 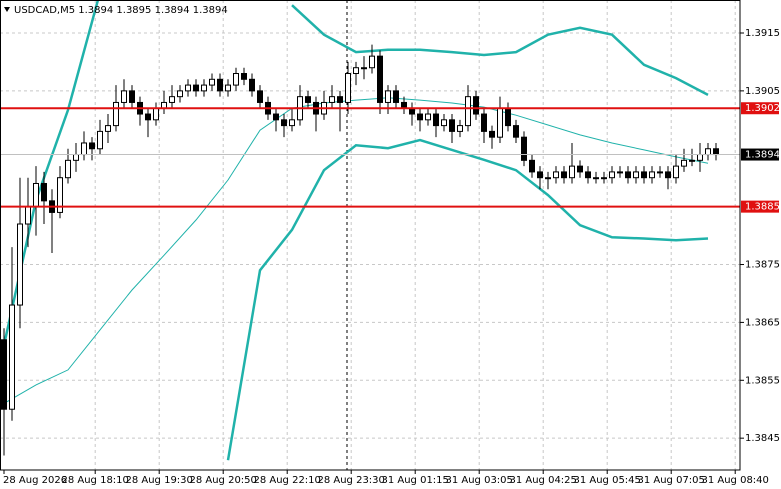 What do you see at coordinates (478, 480) in the screenshot?
I see `x-tick-label: 31 Aug 03:05` at bounding box center [478, 480].